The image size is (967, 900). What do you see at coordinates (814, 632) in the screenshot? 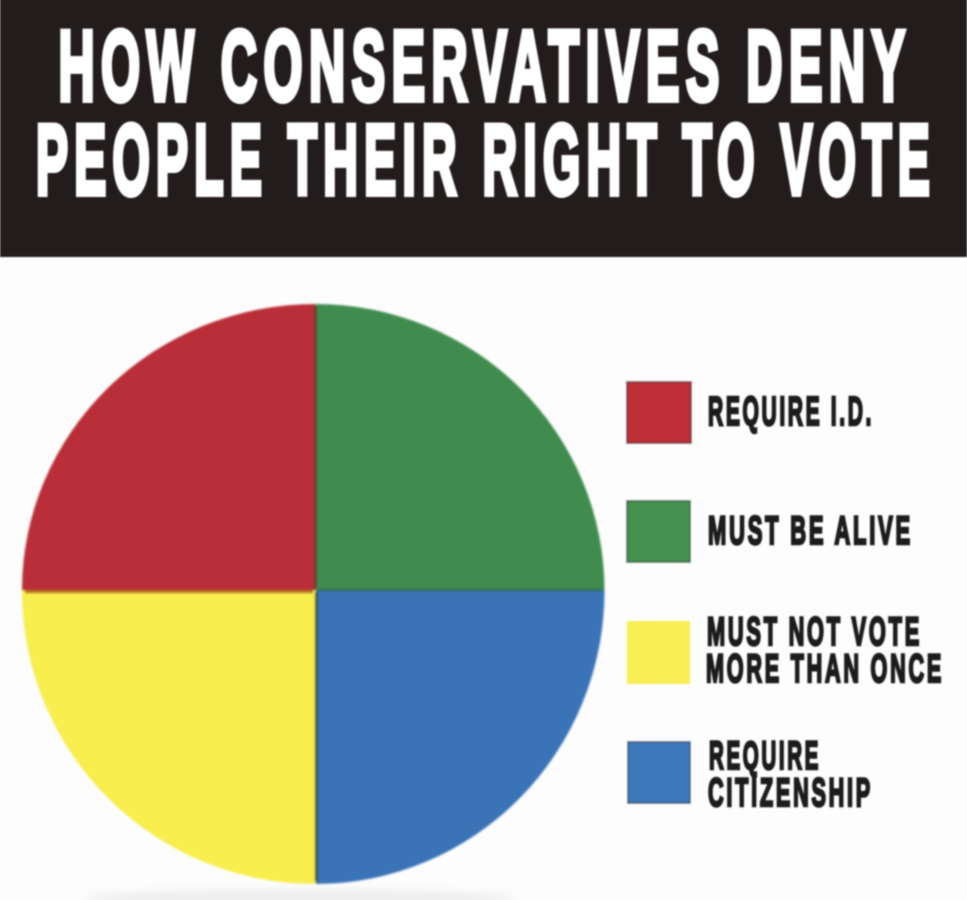
I see `svg-text: MUST NOT VOTE` at bounding box center [814, 632].